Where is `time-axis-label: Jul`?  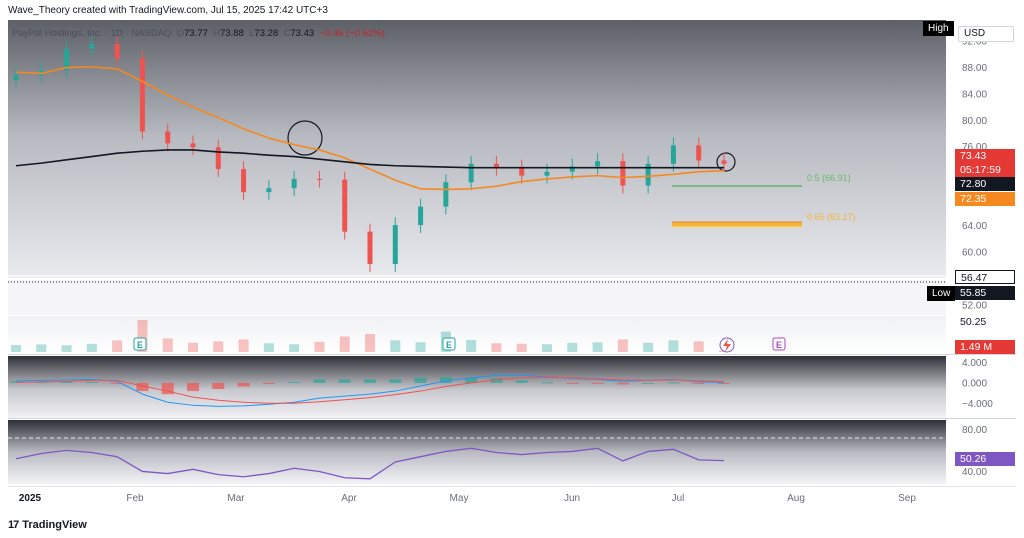 time-axis-label: Jul is located at coordinates (678, 498).